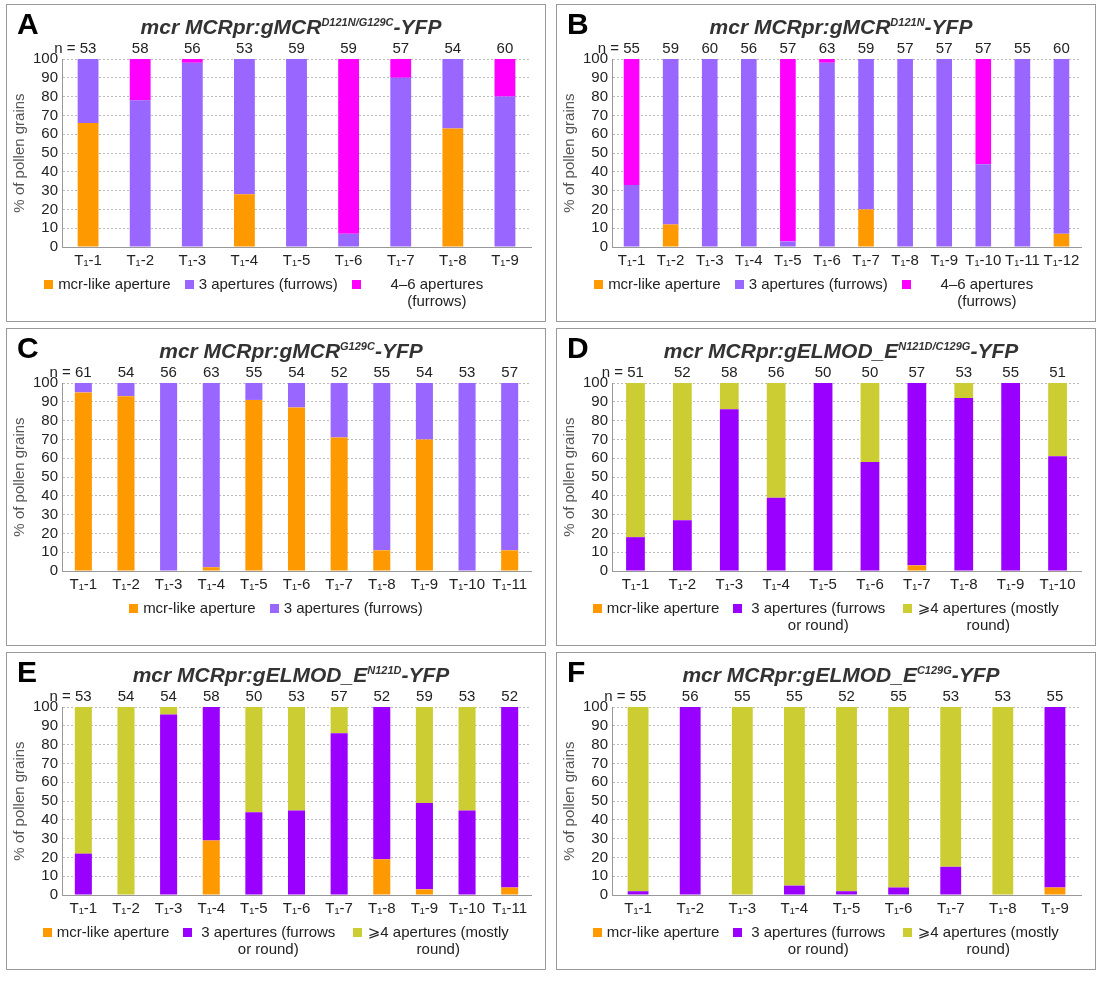 The height and width of the screenshot is (1008, 1099). I want to click on text: 50, so click(254, 695).